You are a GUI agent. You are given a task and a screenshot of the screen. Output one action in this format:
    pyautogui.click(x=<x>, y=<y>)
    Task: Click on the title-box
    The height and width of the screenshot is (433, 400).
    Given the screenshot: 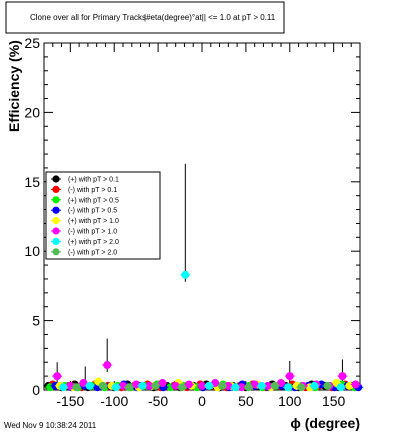 What is the action you would take?
    pyautogui.click(x=145, y=17)
    